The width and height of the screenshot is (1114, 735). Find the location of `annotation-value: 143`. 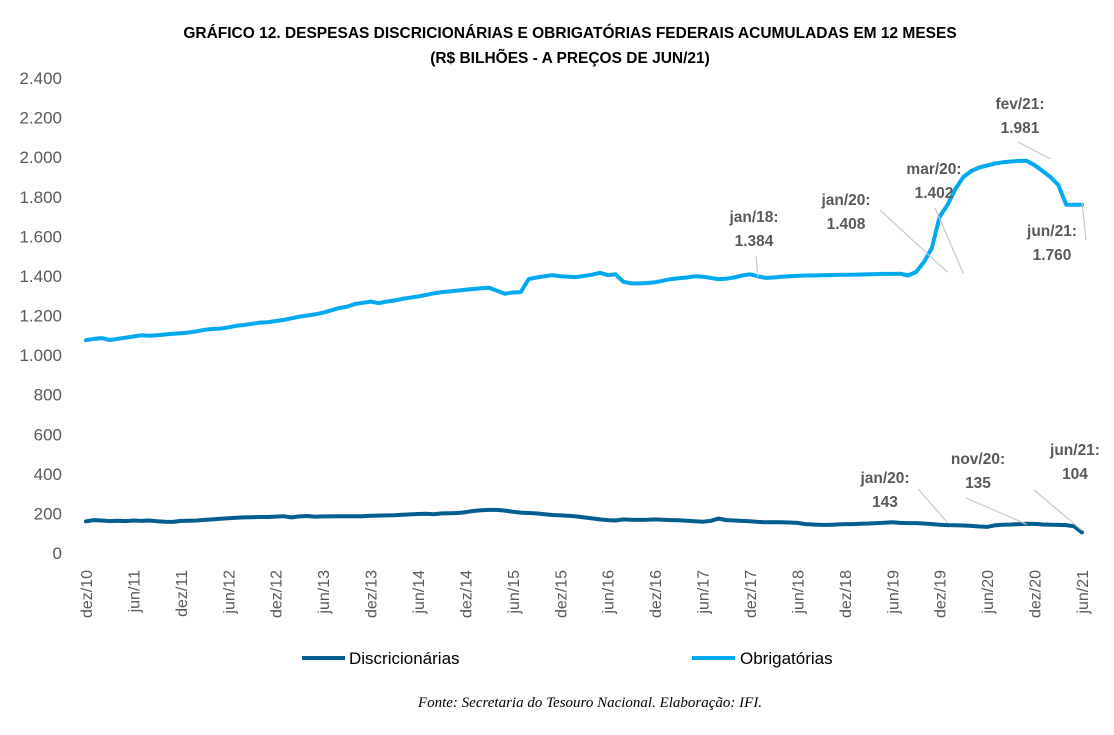

annotation-value: 143 is located at coordinates (885, 502).